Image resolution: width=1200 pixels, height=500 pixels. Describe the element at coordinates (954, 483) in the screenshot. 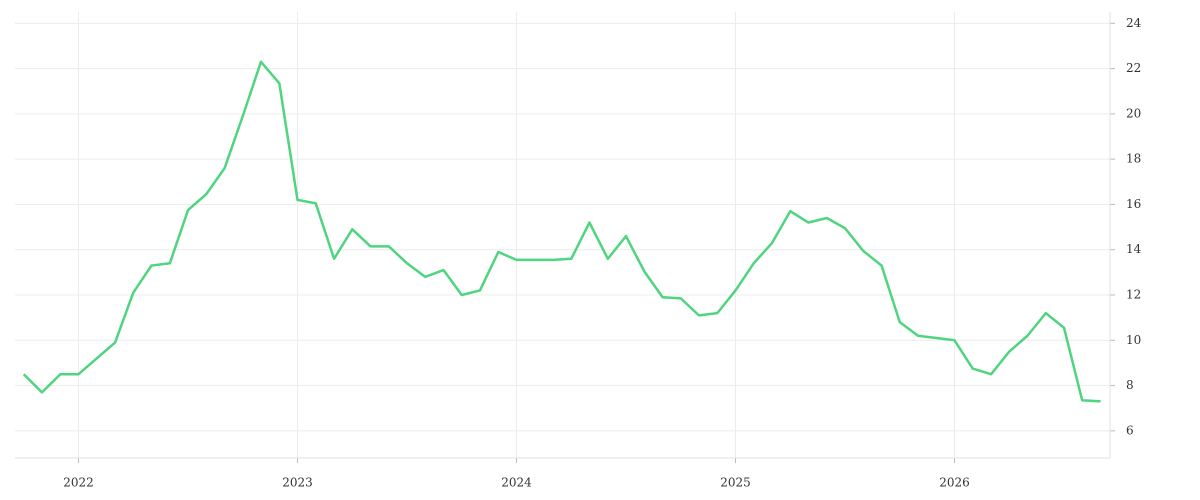

I see `x-tick-label: 2026` at that location.